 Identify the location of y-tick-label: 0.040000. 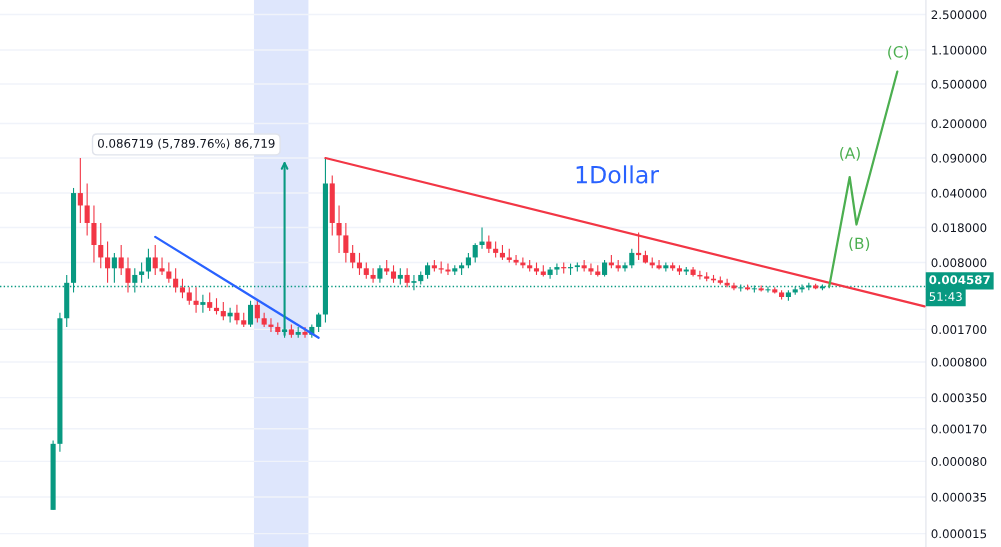
(959, 193).